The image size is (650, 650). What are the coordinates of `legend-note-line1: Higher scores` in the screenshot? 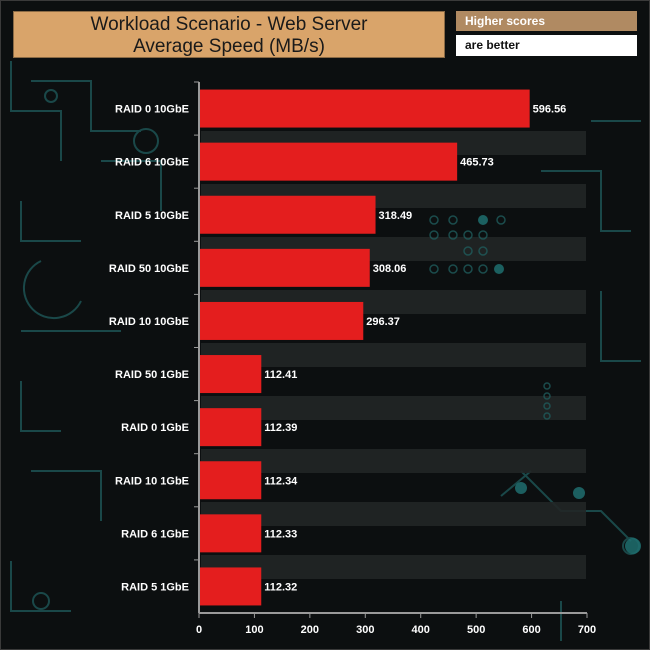 It's located at (546, 21).